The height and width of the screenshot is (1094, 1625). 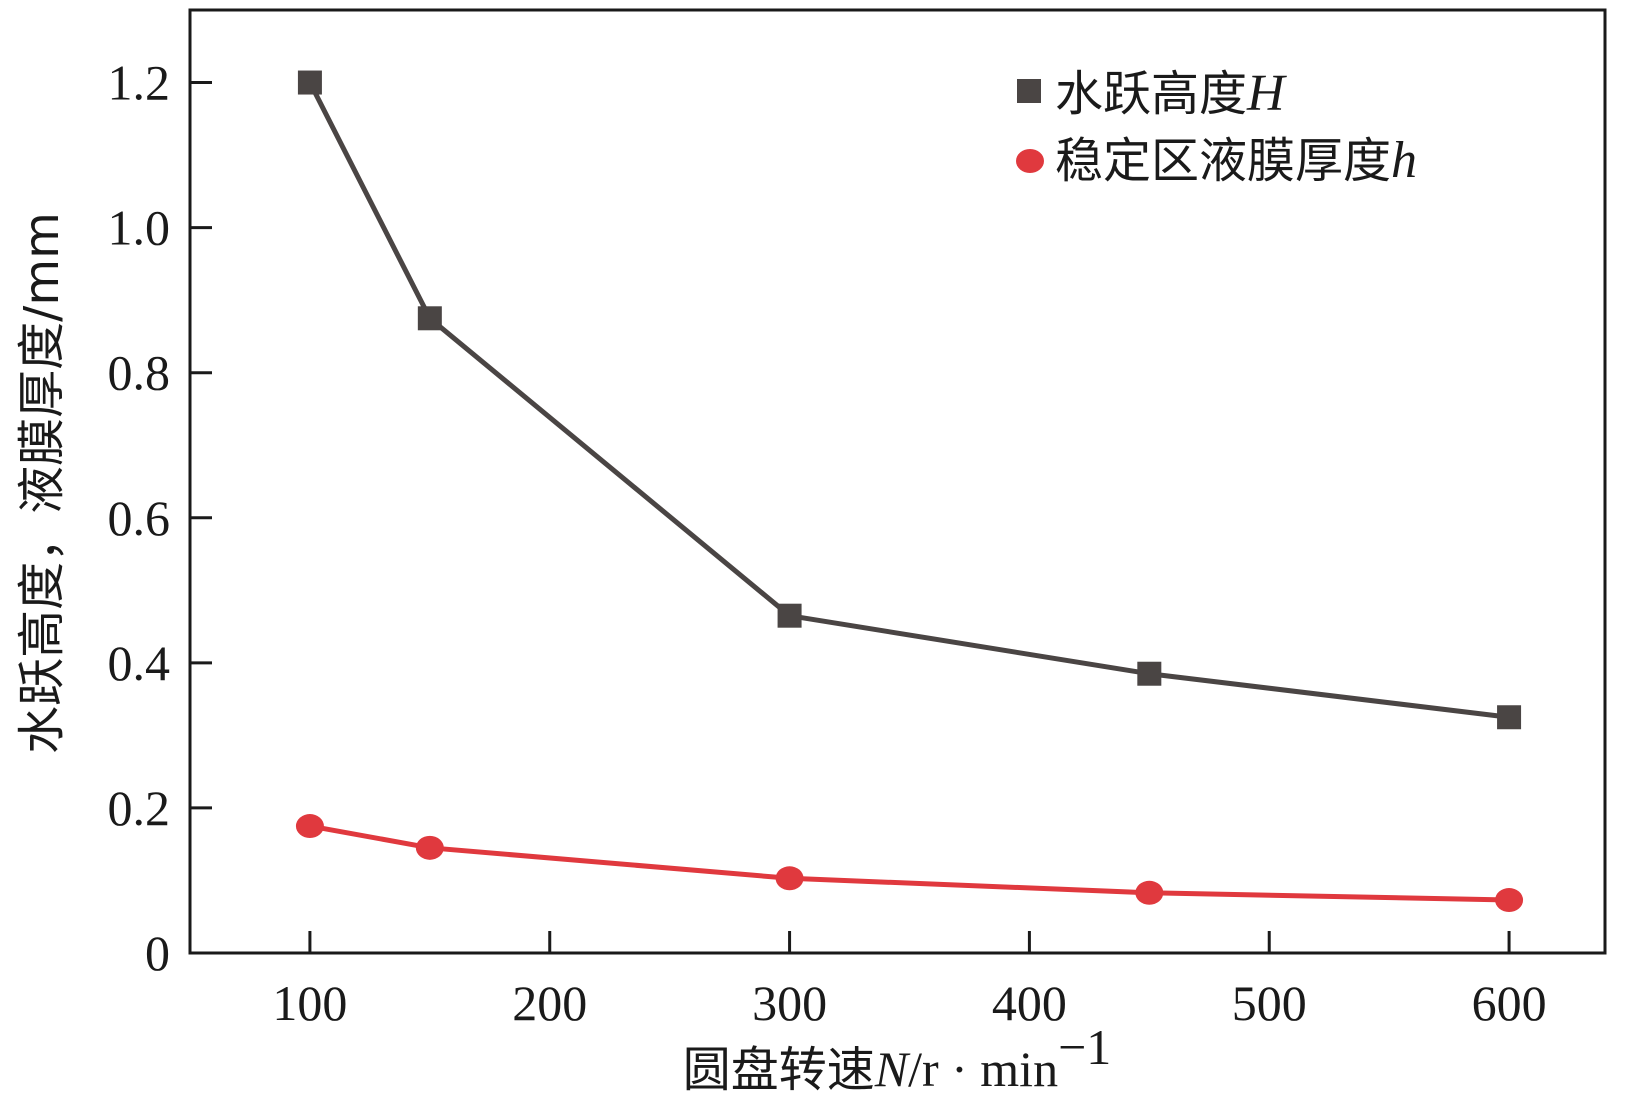 I want to click on legend-label-text: 稳定区液膜厚度, so click(x=1223, y=161).